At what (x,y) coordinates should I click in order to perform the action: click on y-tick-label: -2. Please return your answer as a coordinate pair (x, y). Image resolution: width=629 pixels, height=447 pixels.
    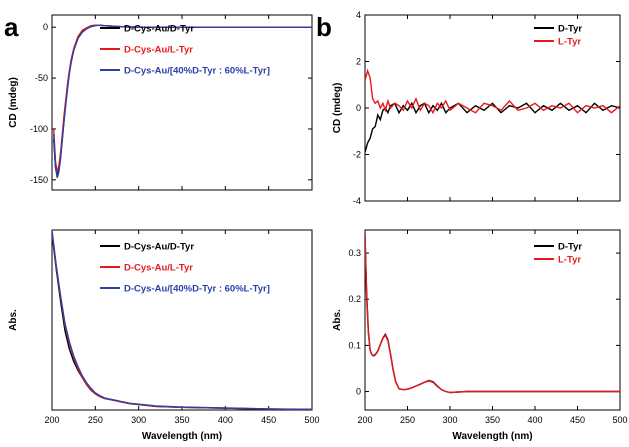
    Looking at the image, I should click on (357, 155).